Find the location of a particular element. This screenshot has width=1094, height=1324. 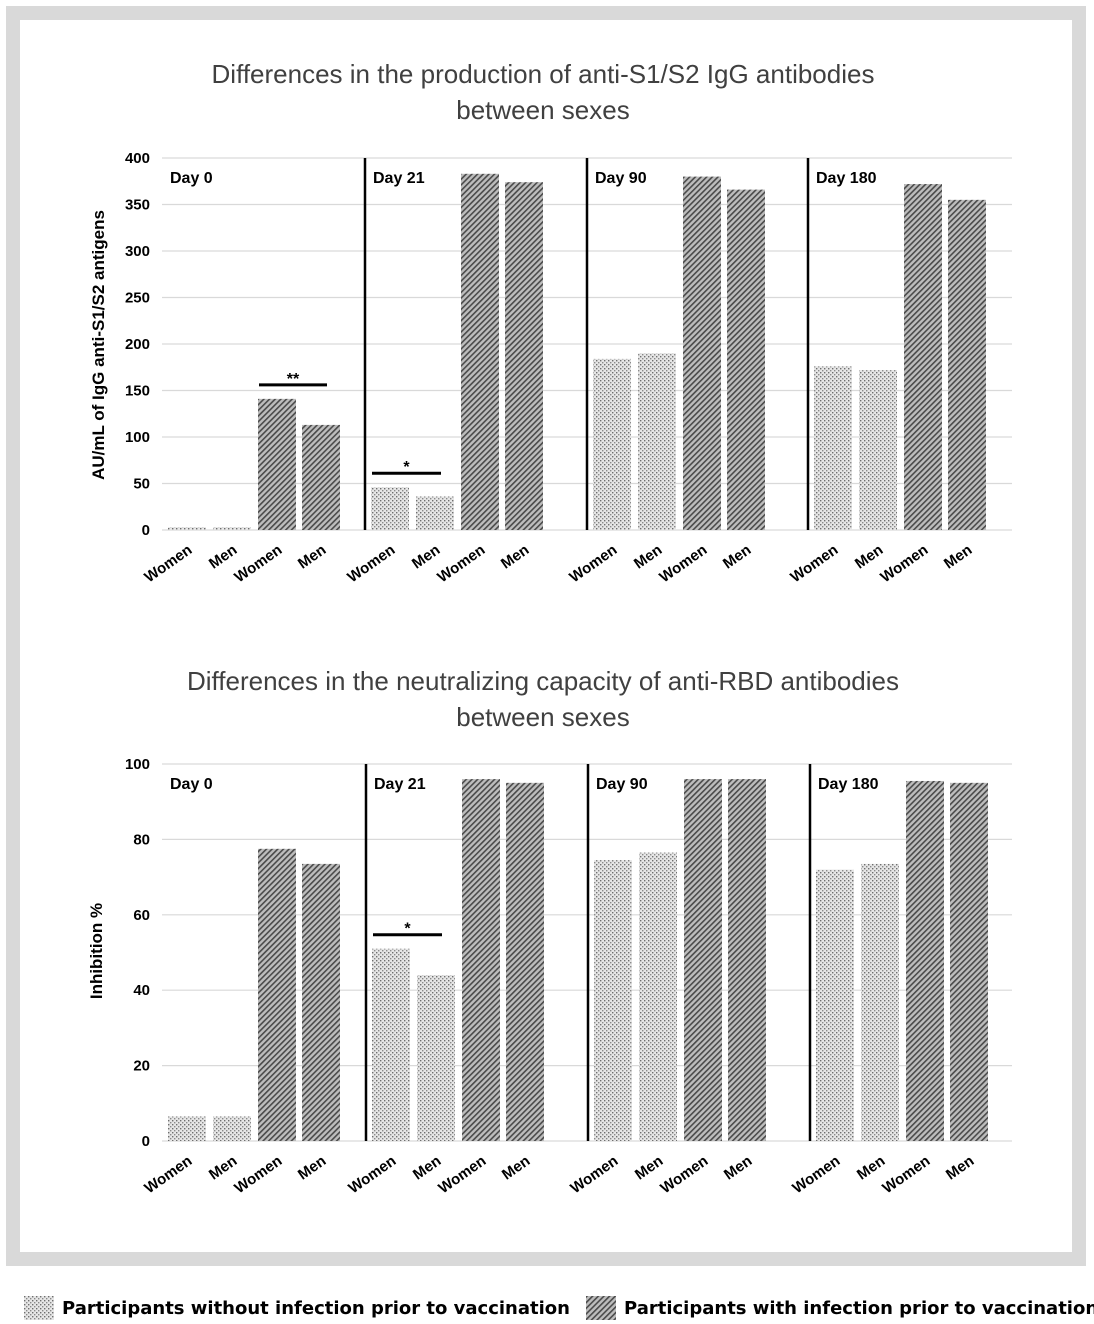

y-tick-label: 20 is located at coordinates (141, 1066).